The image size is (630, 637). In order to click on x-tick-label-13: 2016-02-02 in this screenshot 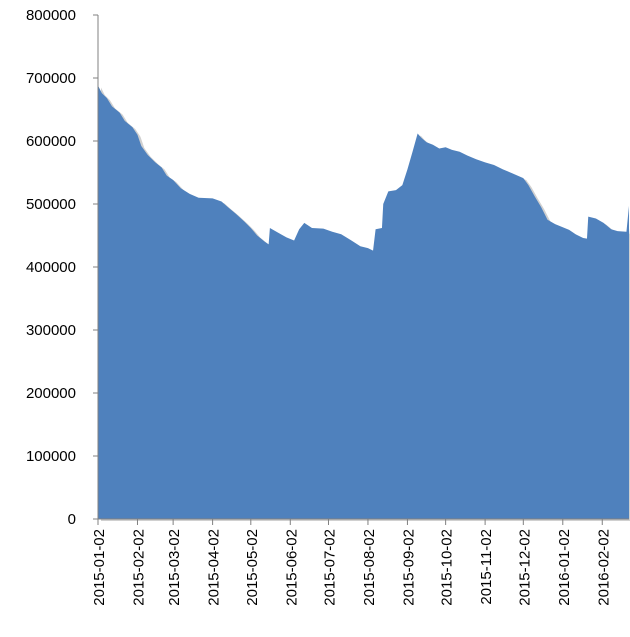, I will do `click(603, 567)`.